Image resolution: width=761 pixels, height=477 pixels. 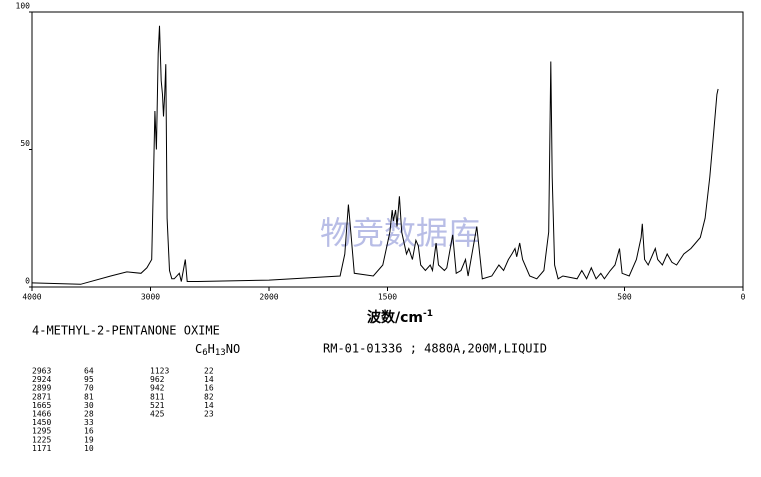 What do you see at coordinates (41, 396) in the screenshot?
I see `peak-wavenumber: 2871` at bounding box center [41, 396].